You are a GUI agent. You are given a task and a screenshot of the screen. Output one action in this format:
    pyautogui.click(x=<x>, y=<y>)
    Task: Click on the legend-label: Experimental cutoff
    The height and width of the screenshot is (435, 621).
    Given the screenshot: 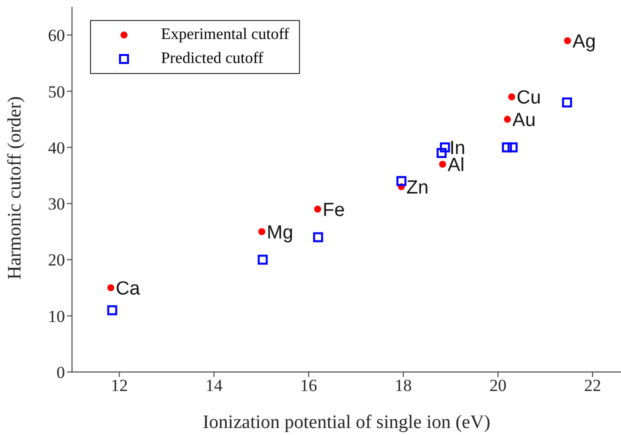 What is the action you would take?
    pyautogui.click(x=225, y=35)
    